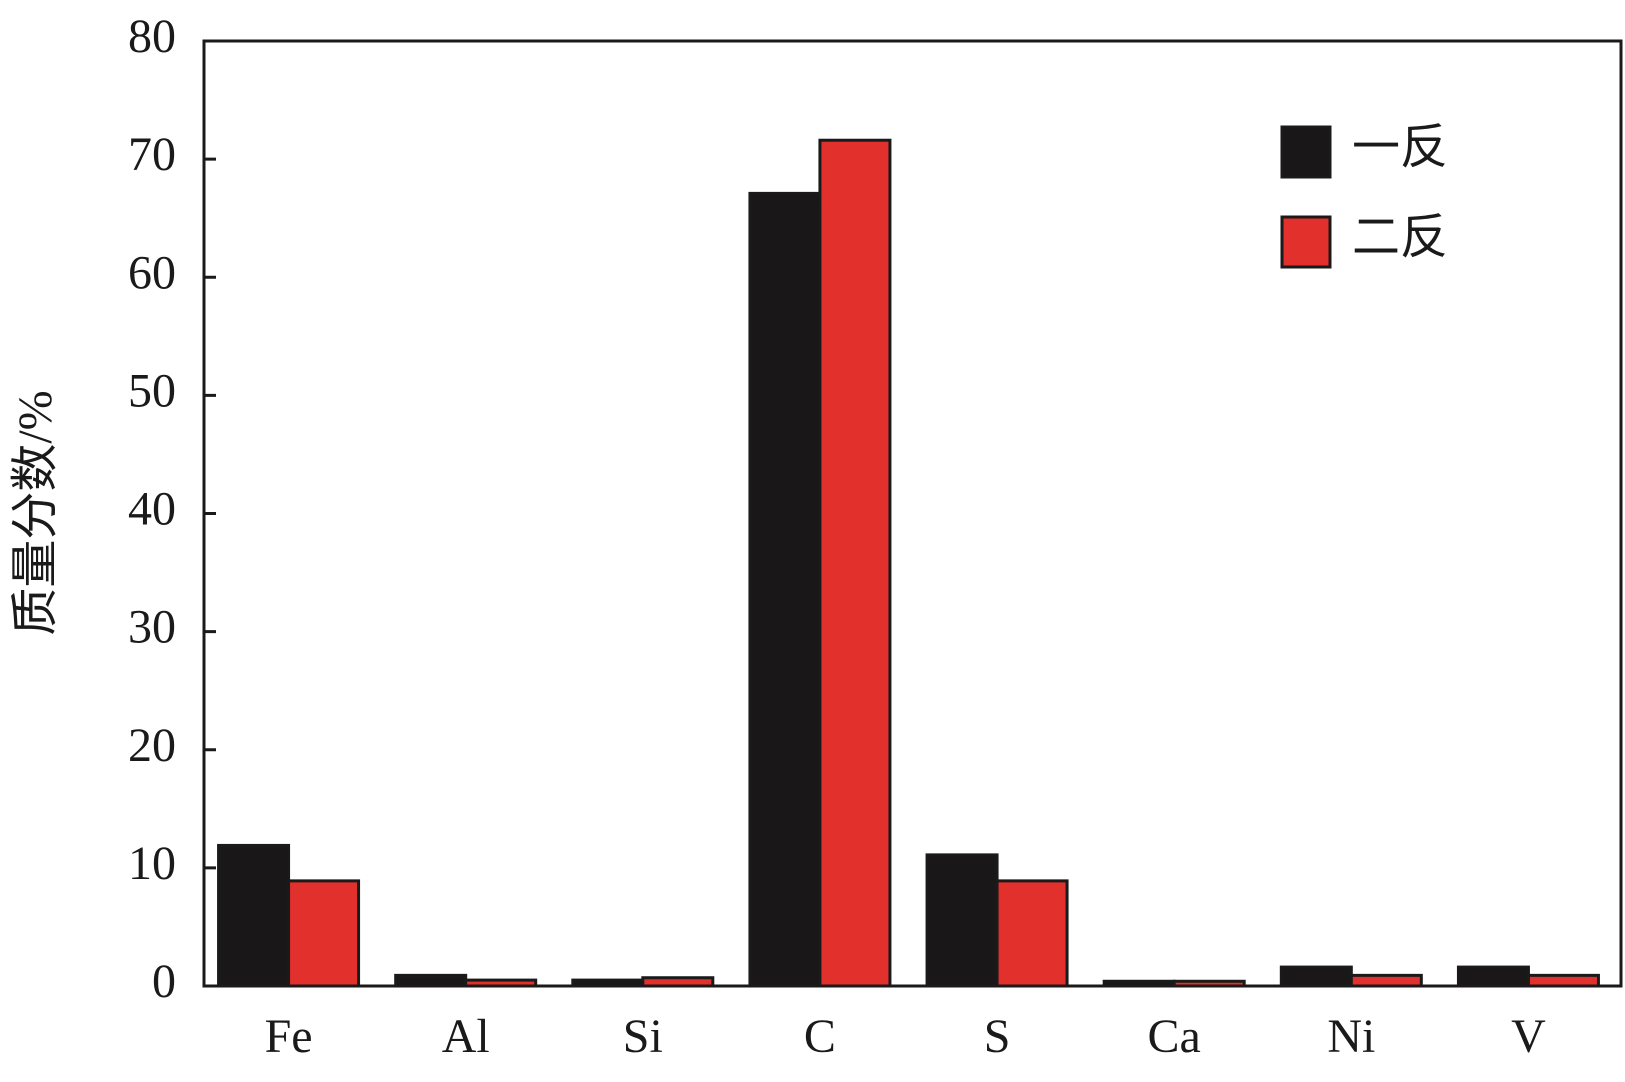 The image size is (1625, 1082). I want to click on y-tick-label: 40, so click(152, 509).